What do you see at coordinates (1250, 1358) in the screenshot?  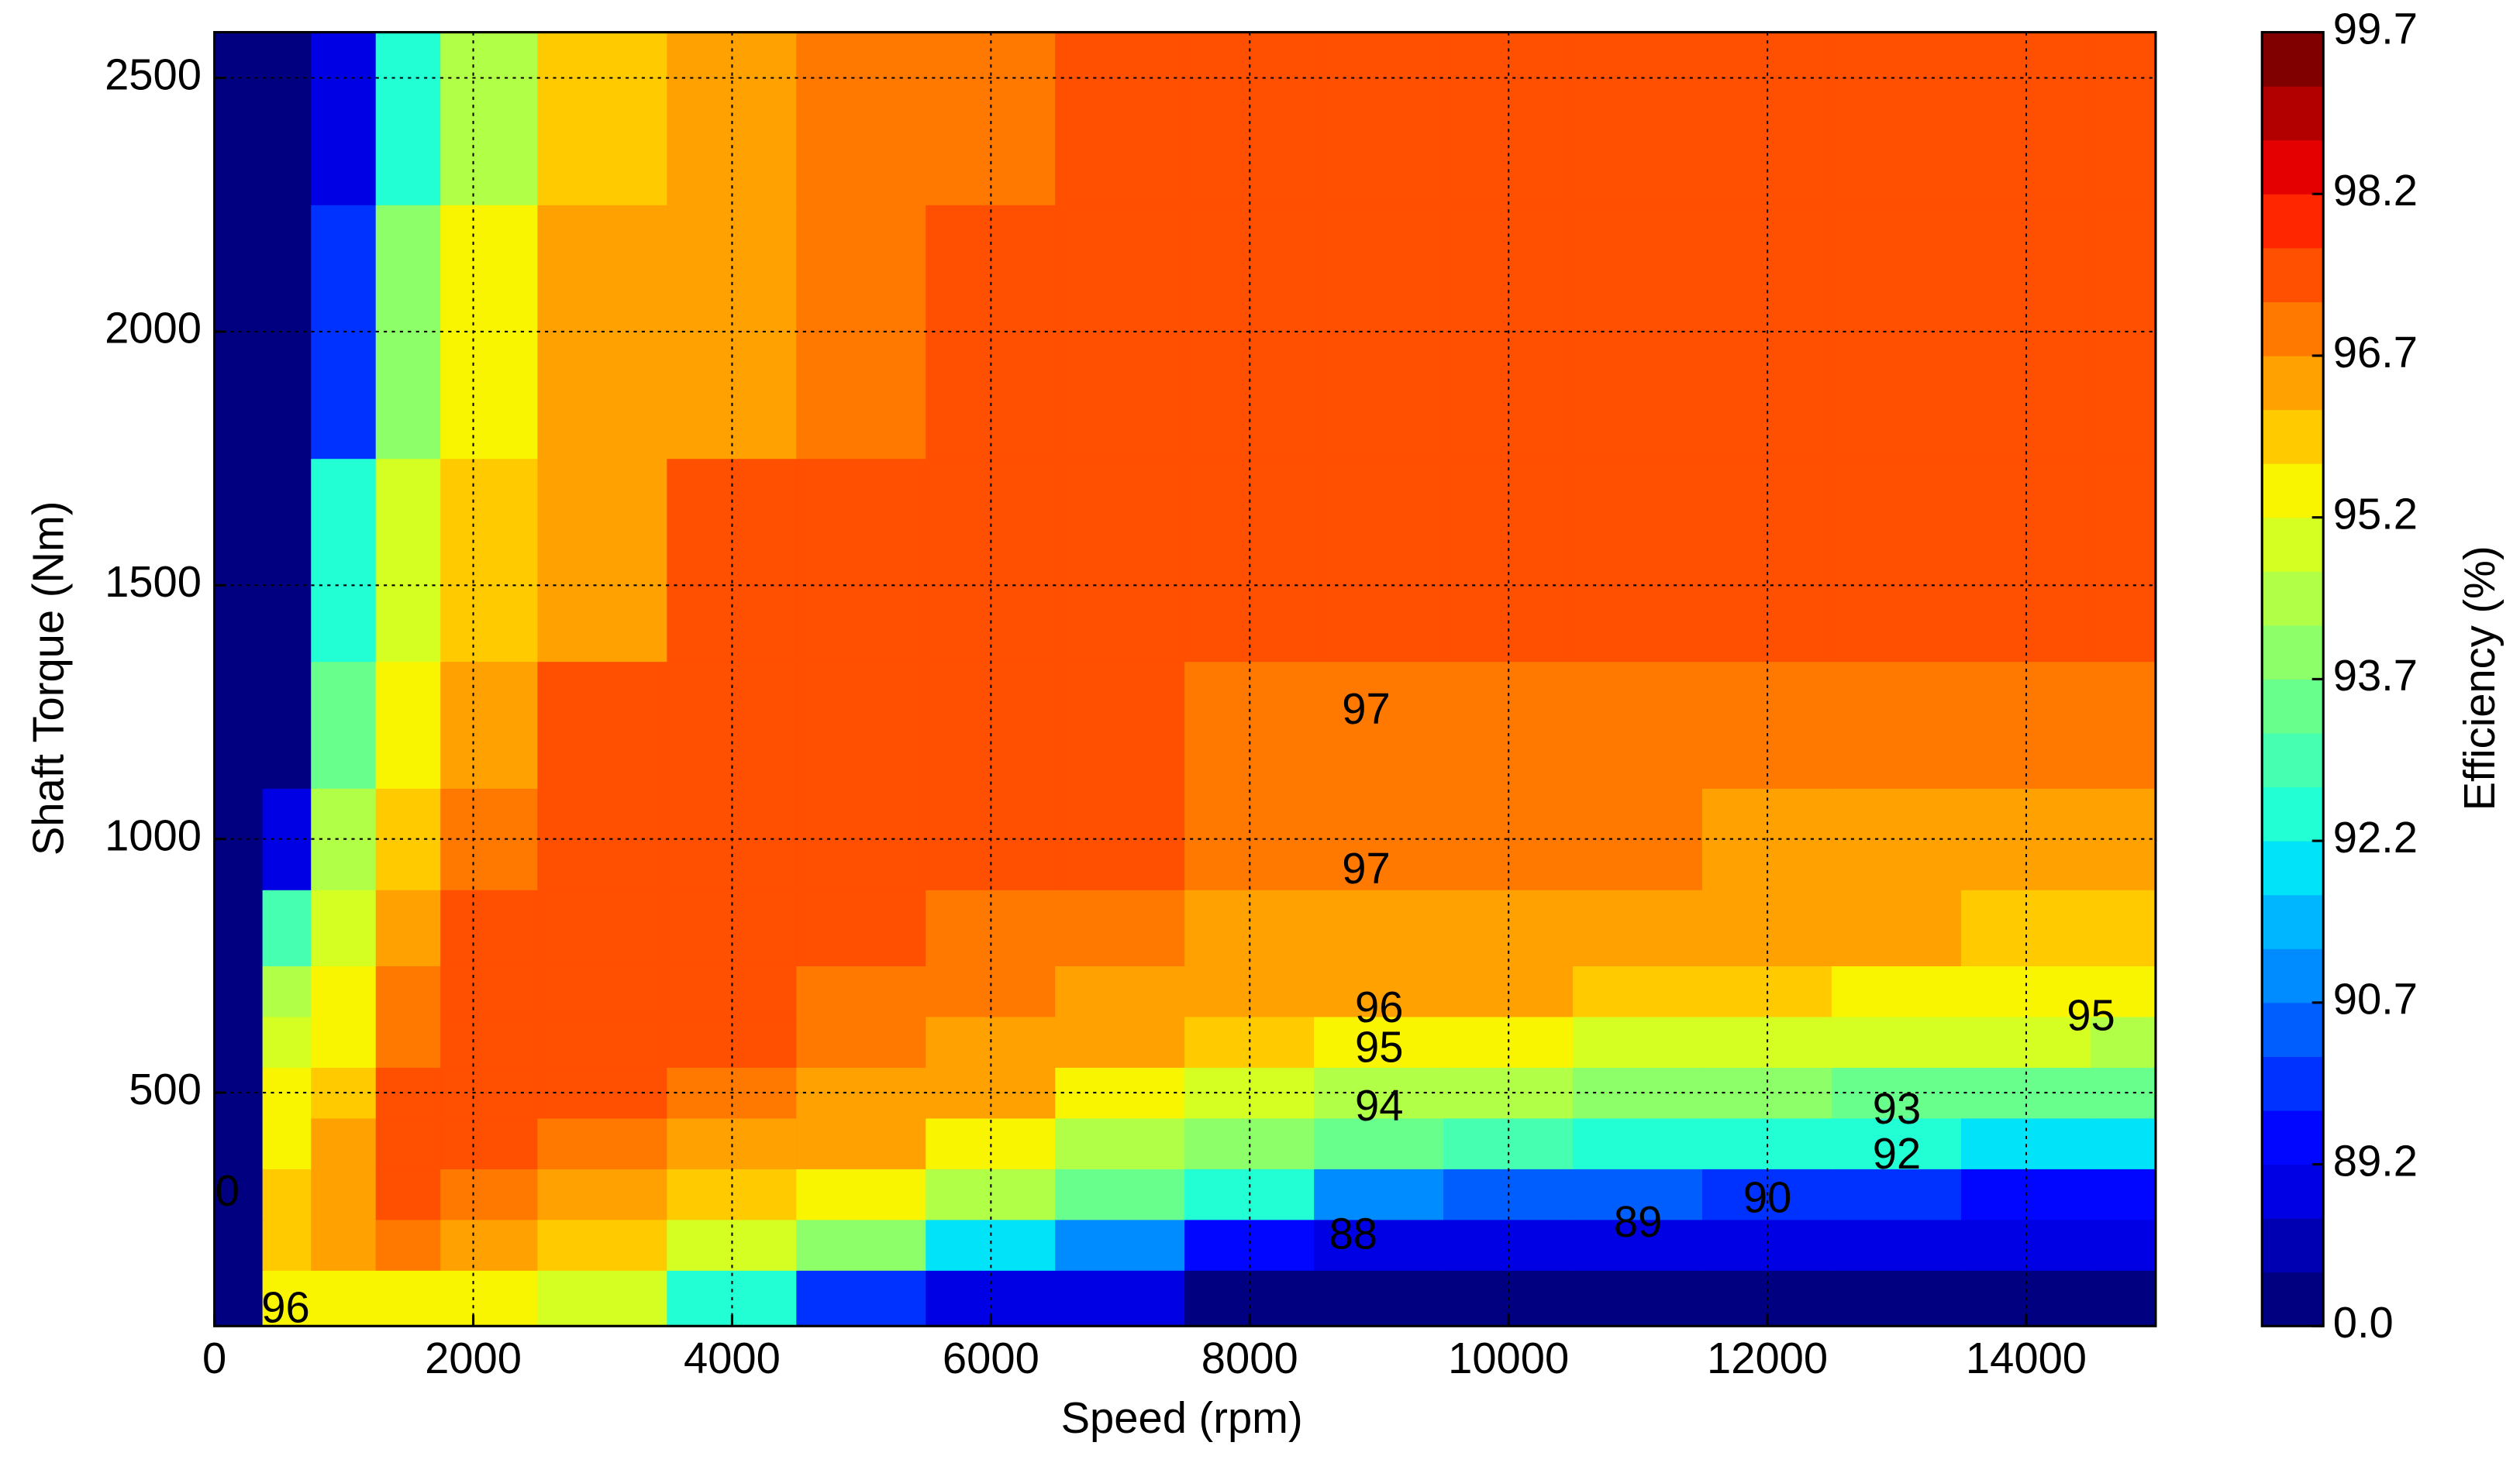 I see `x-tick-label: 8000` at bounding box center [1250, 1358].